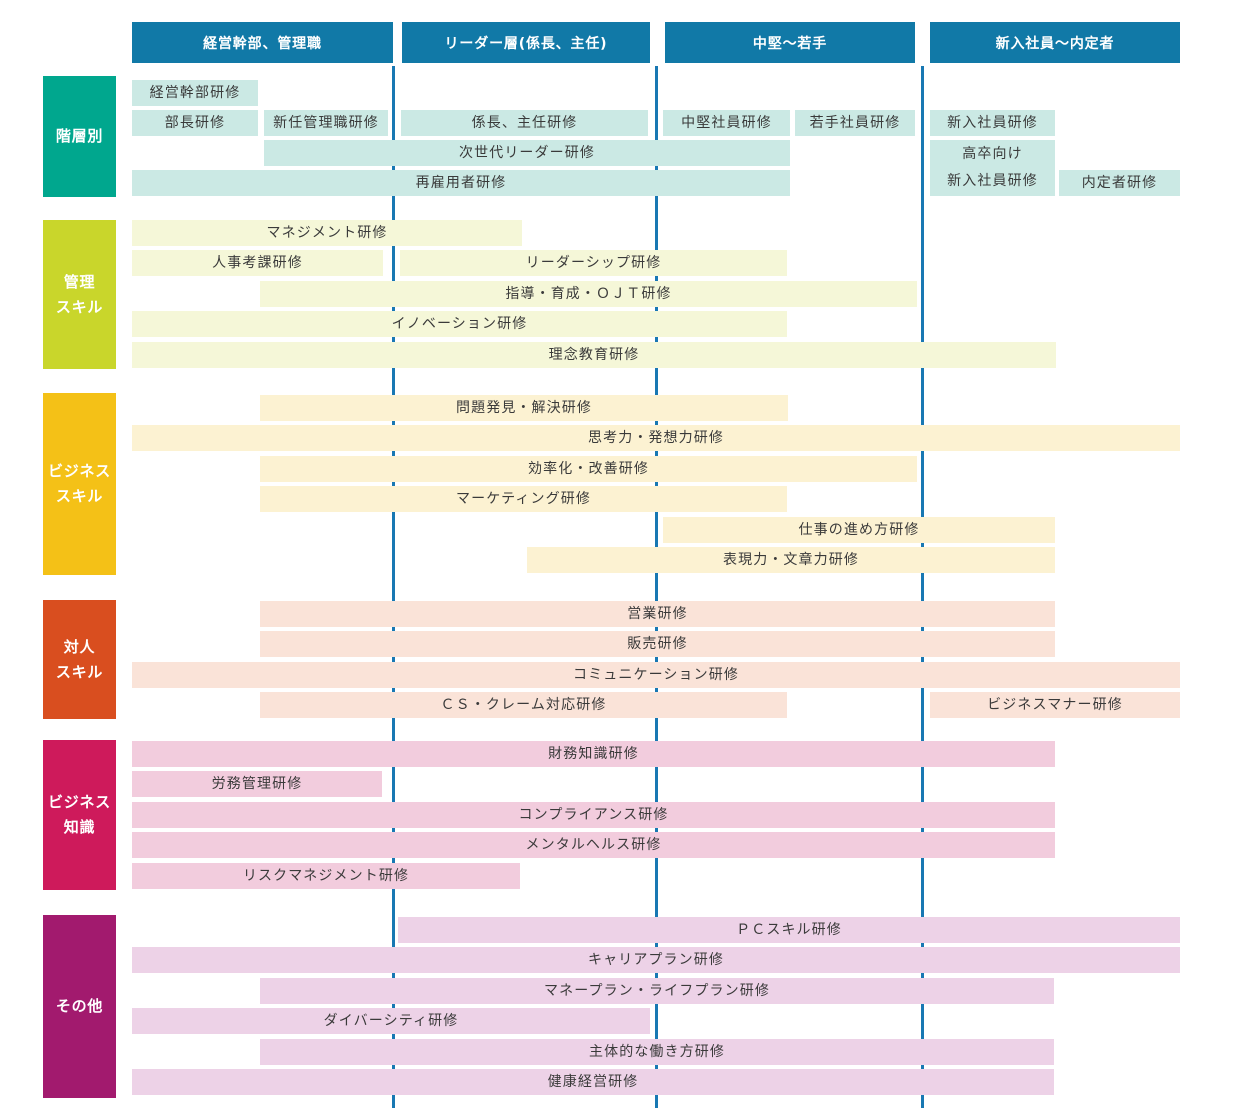 The height and width of the screenshot is (1112, 1234). Describe the element at coordinates (326, 123) in the screenshot. I see `training-bar: 新任管理職研修` at that location.